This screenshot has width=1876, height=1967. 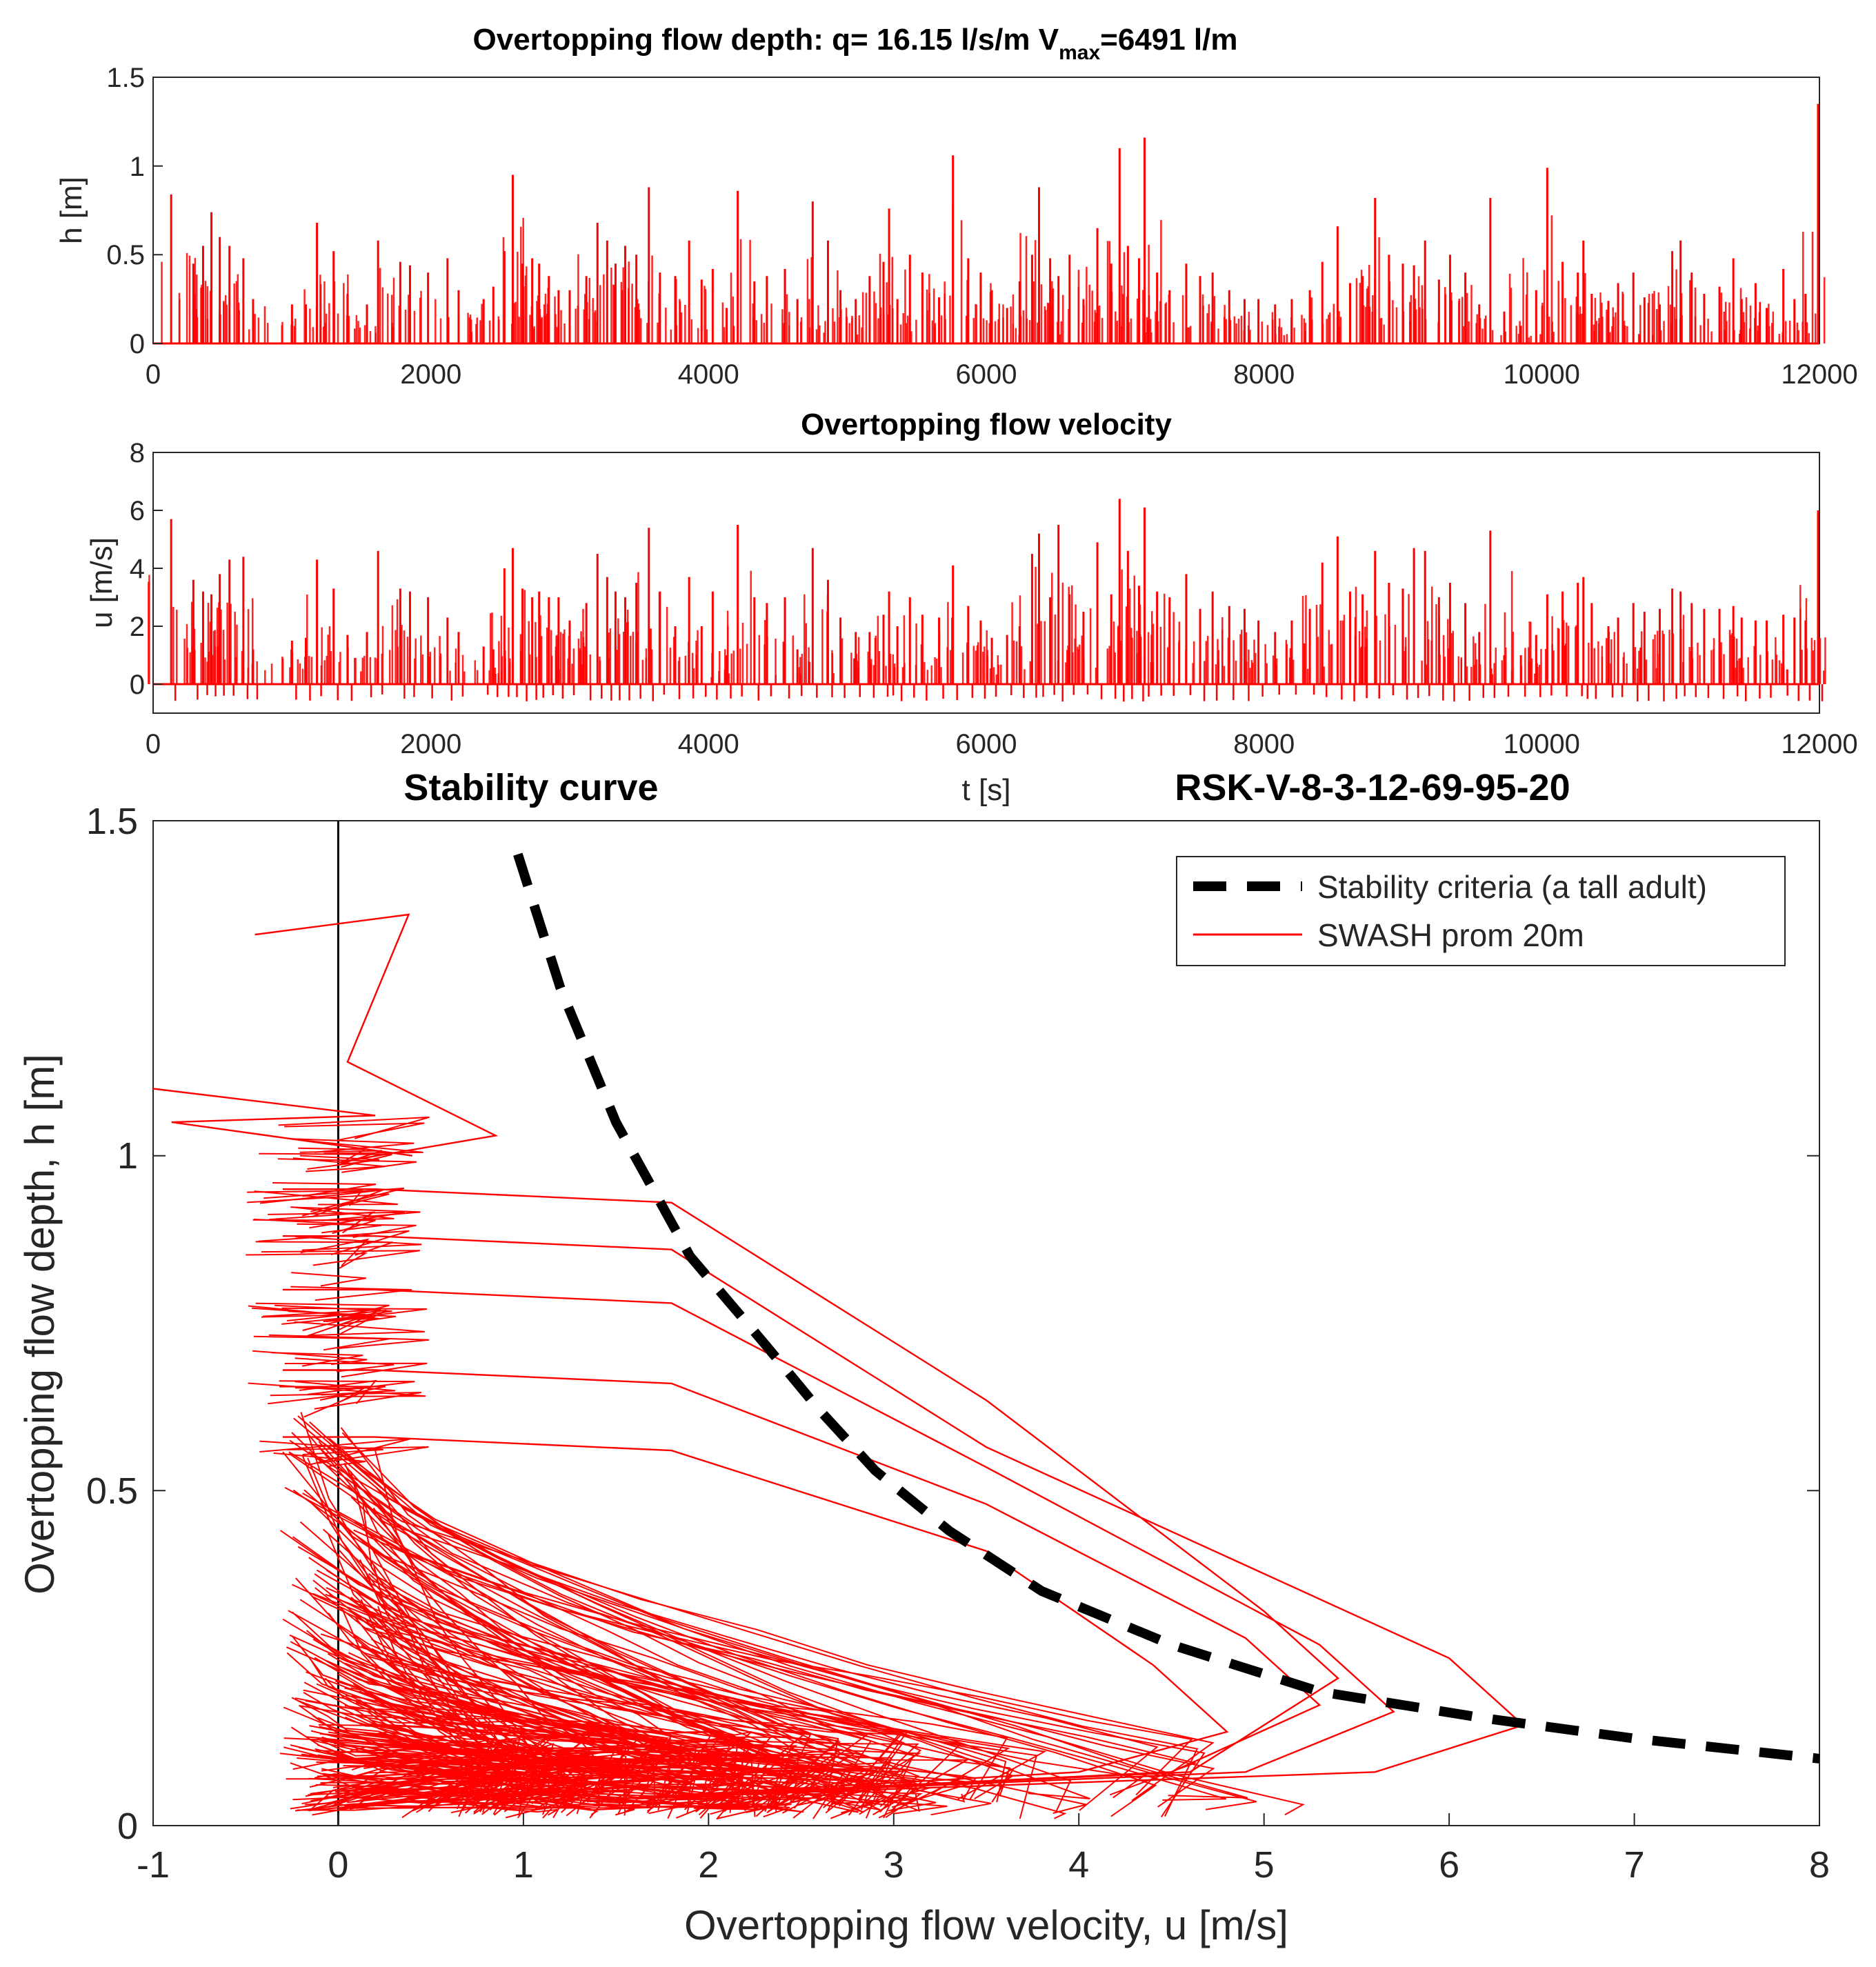 I want to click on panel3-title-left: Stability curve, so click(x=530, y=788).